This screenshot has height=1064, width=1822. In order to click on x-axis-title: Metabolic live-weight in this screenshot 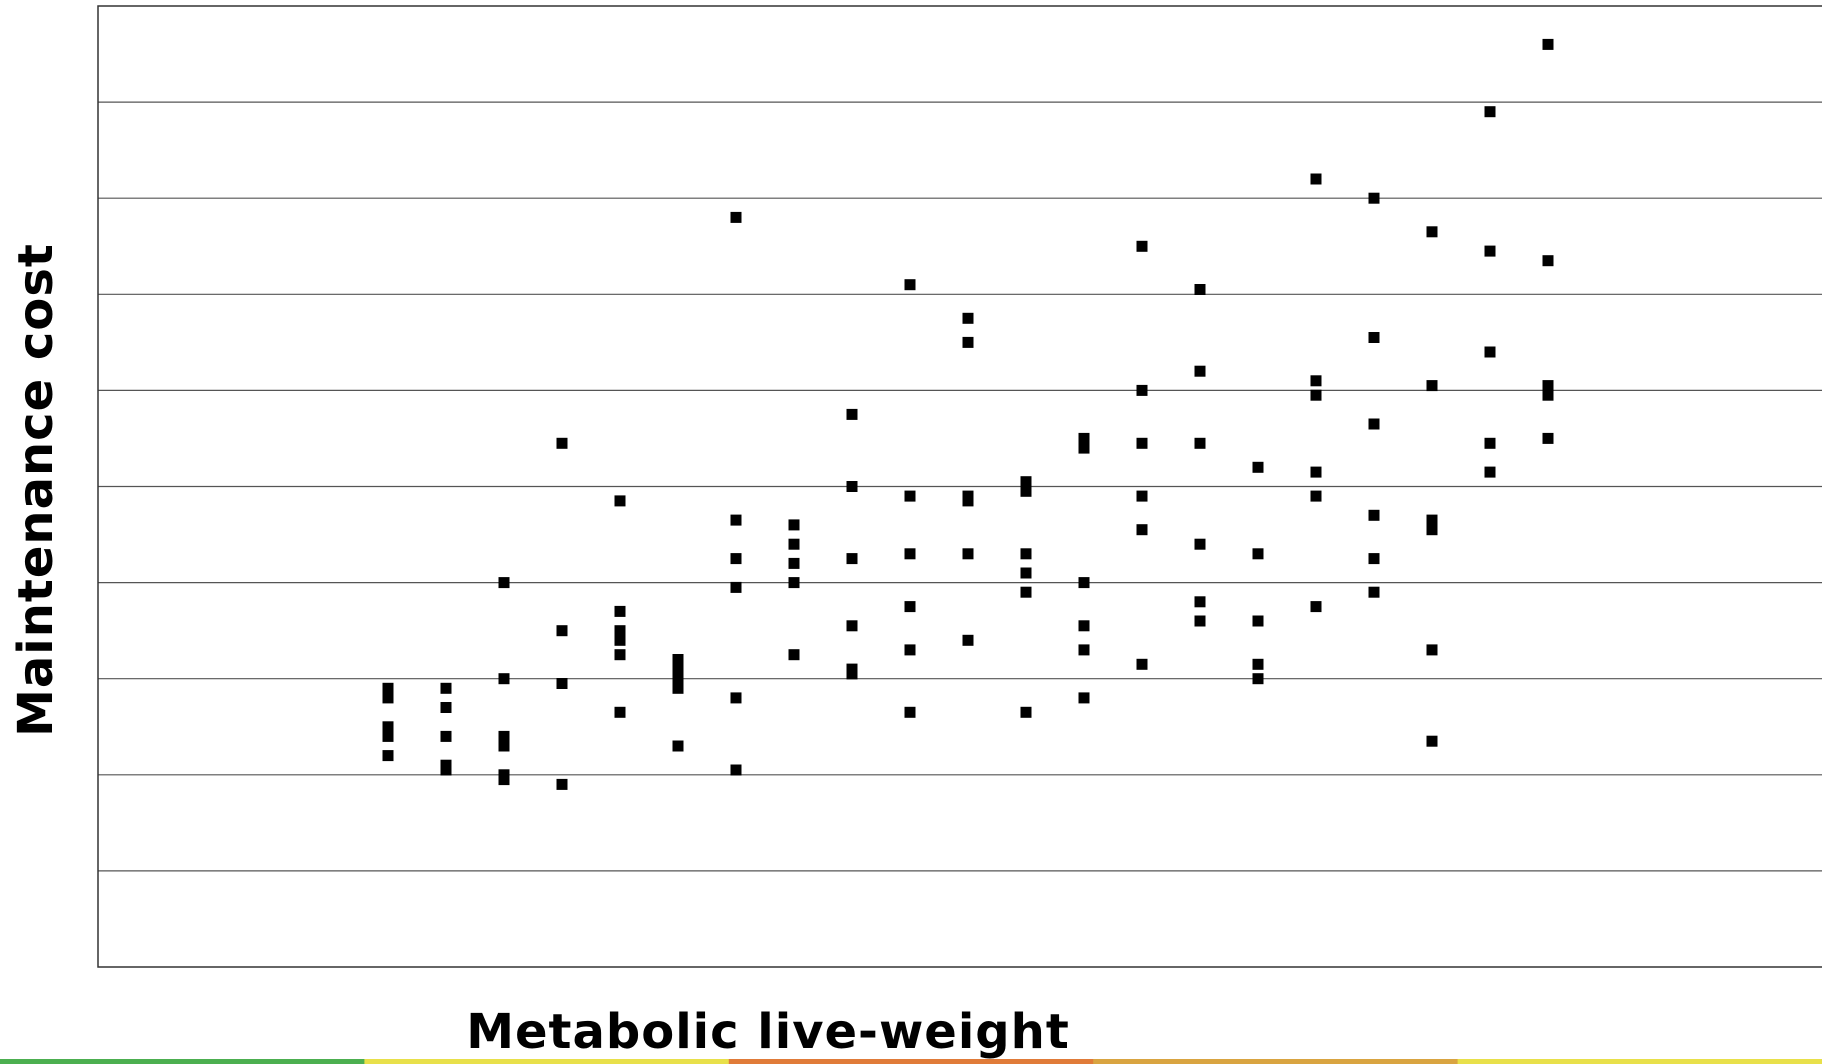, I will do `click(768, 1032)`.